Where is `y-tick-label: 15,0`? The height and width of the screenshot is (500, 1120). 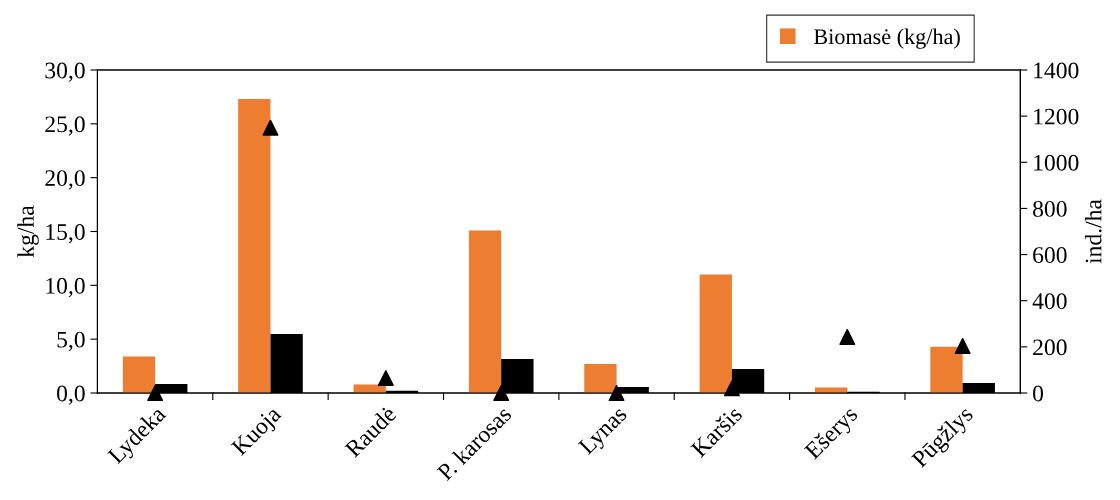
y-tick-label: 15,0 is located at coordinates (65, 233).